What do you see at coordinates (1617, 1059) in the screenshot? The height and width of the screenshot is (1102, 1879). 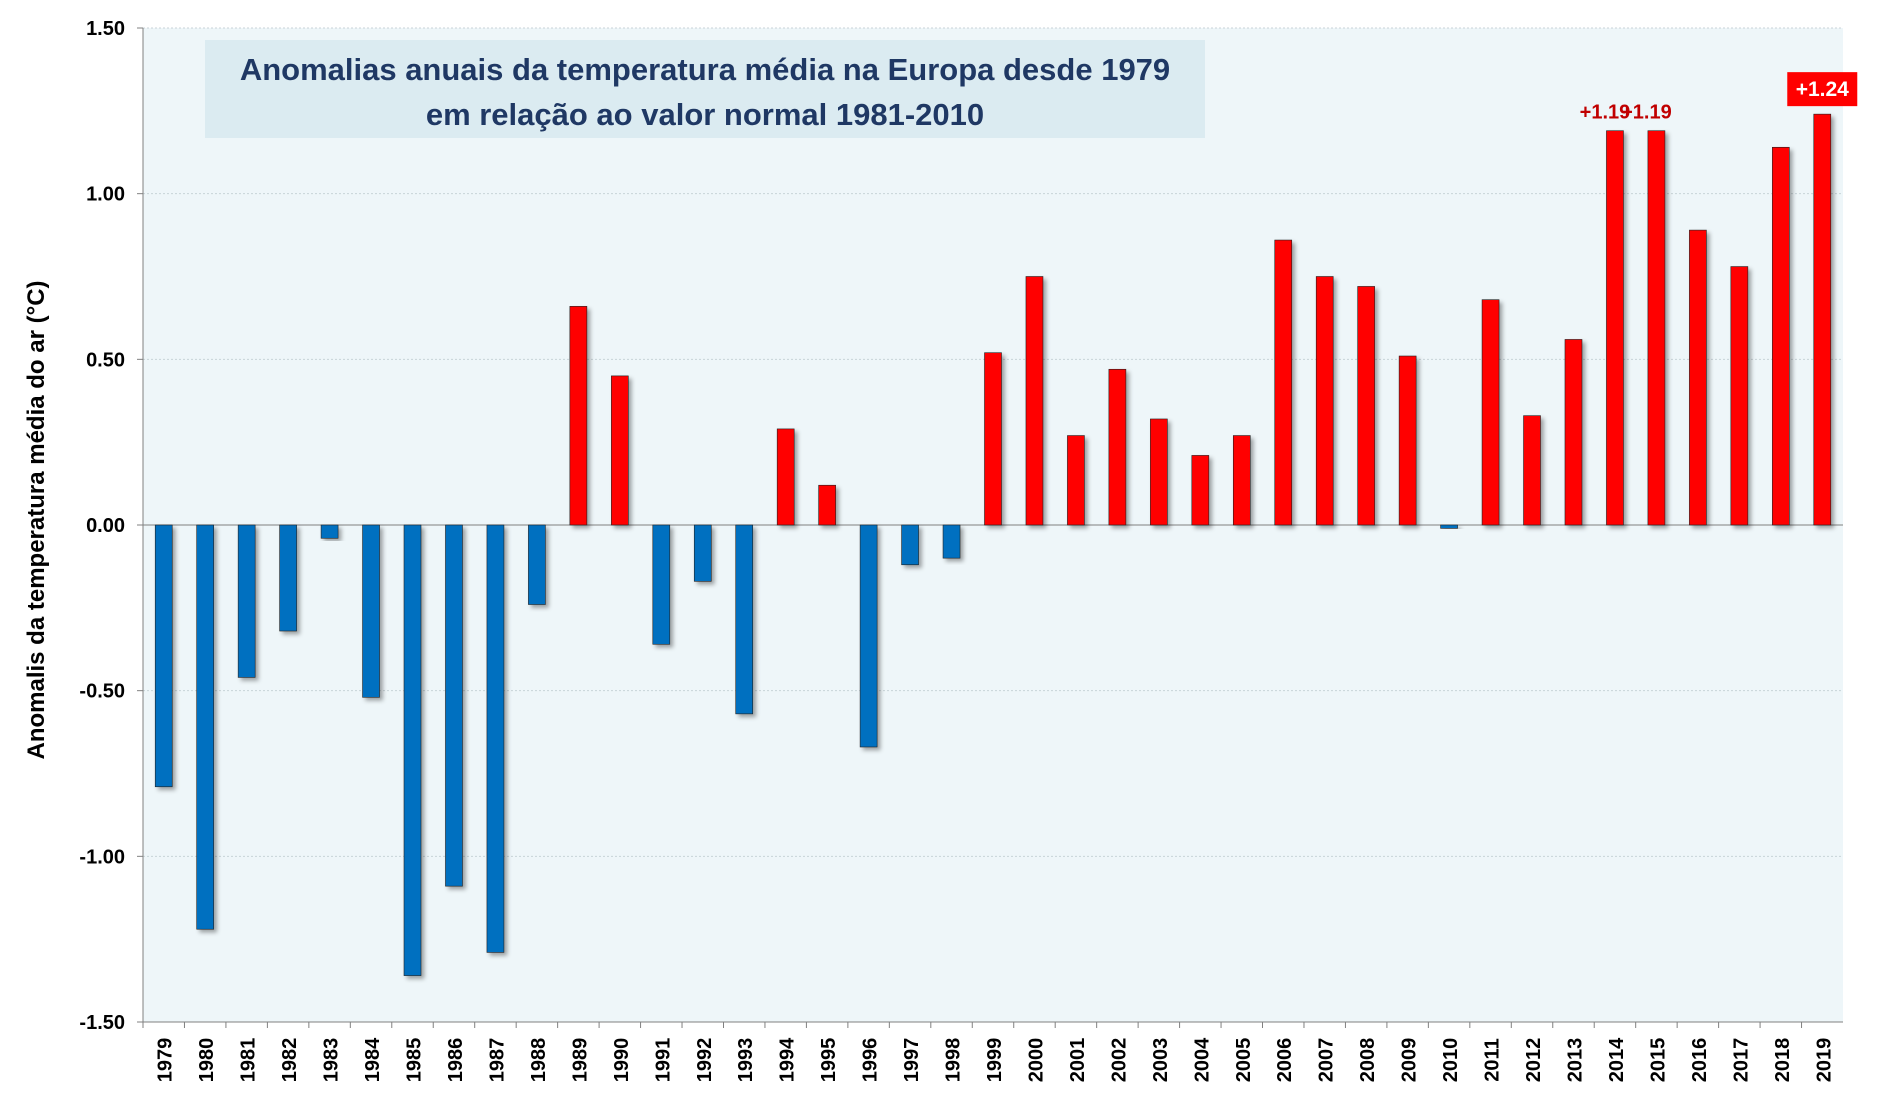 I see `x-tick-label-2014: 2014` at bounding box center [1617, 1059].